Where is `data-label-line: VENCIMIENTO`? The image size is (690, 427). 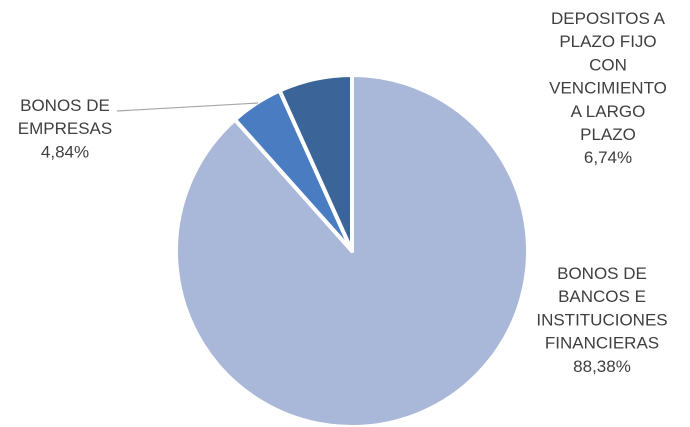
data-label-line: VENCIMIENTO is located at coordinates (608, 88).